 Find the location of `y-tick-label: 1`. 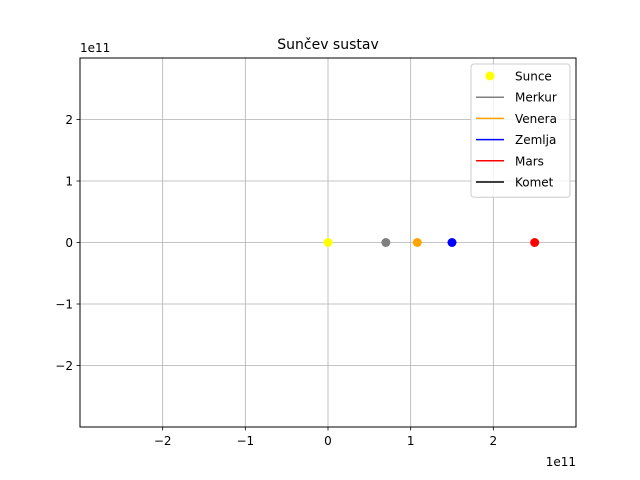

y-tick-label: 1 is located at coordinates (69, 182).